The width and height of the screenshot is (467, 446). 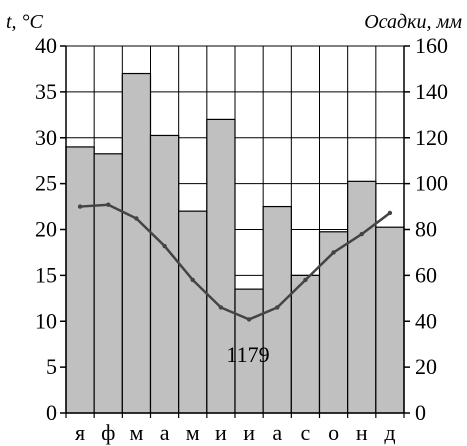 What do you see at coordinates (51, 366) in the screenshot?
I see `left-tick-label: 5` at bounding box center [51, 366].